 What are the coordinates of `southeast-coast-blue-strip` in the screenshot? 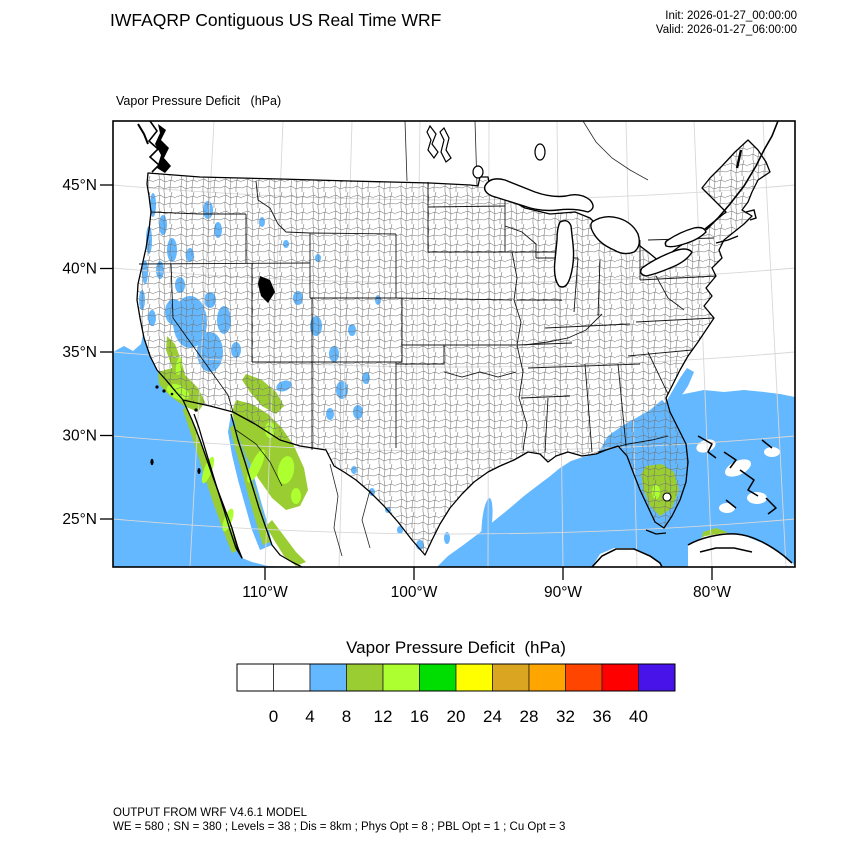 It's located at (680, 388).